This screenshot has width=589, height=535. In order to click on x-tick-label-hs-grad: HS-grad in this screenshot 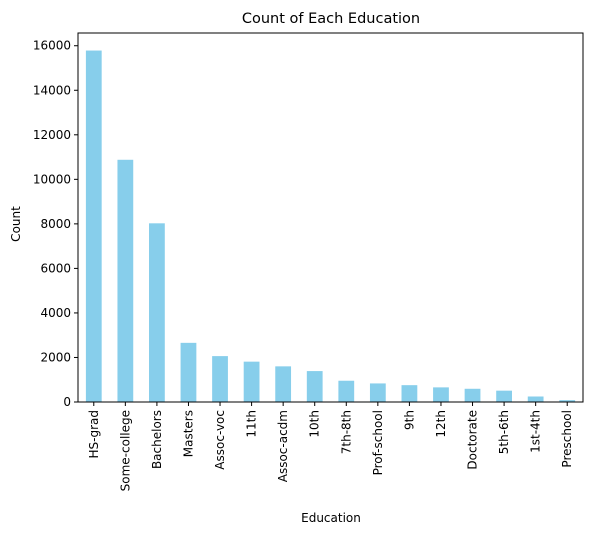, I will do `click(94, 434)`.